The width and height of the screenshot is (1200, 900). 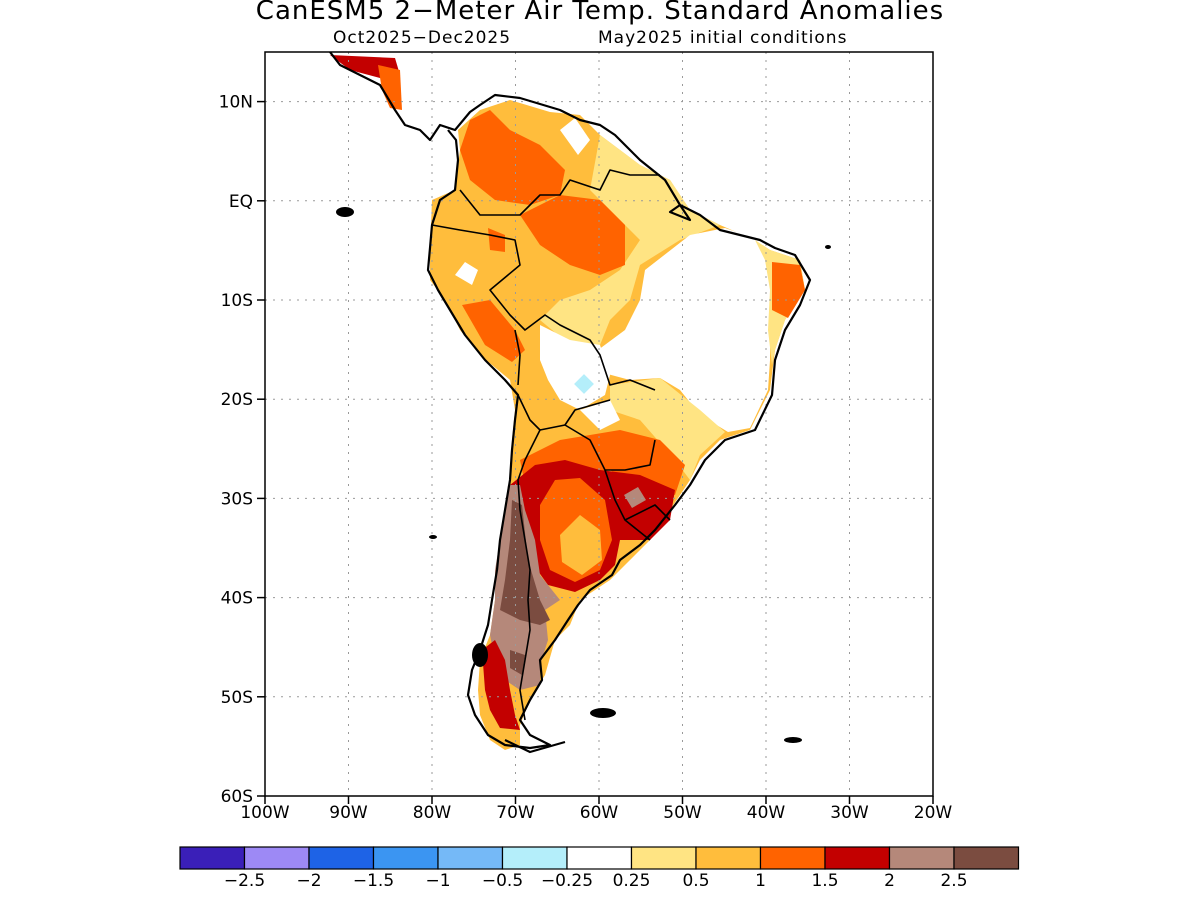 What do you see at coordinates (496, 240) in the screenshot?
I see `anomaly-region-orange-ecuador` at bounding box center [496, 240].